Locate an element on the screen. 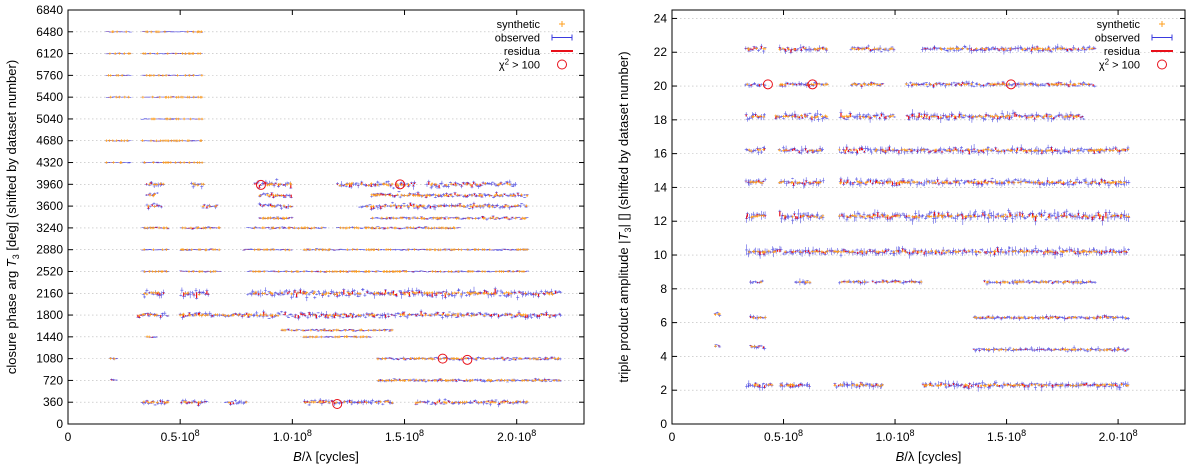  y-tick-label: 18 is located at coordinates (661, 120).